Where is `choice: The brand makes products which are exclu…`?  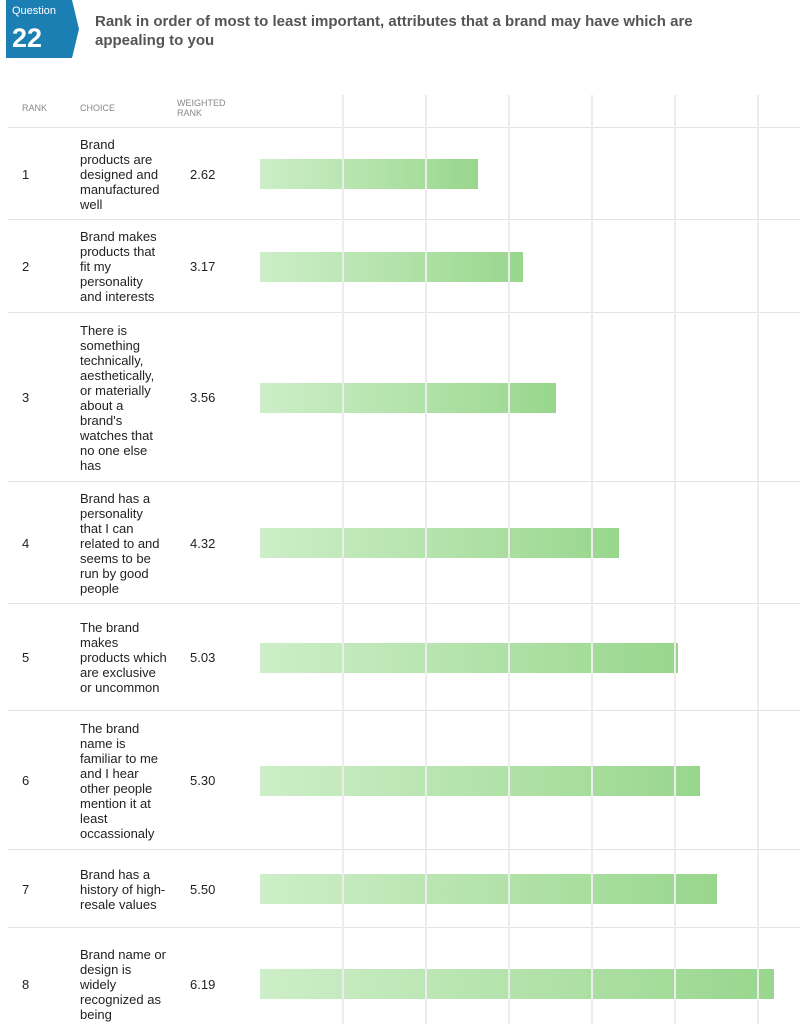 choice: The brand makes products which are exclu… is located at coordinates (123, 657).